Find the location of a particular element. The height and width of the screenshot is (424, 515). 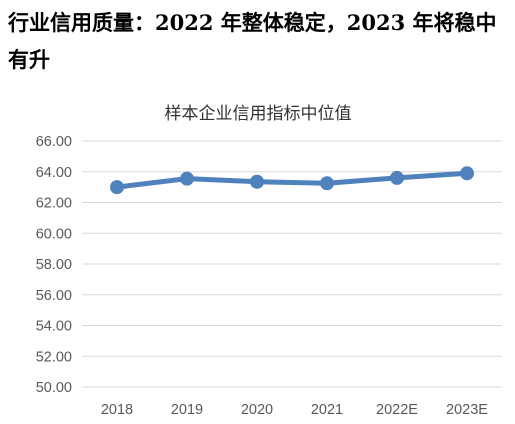

y-tick-label: 66.00 is located at coordinates (54, 142).